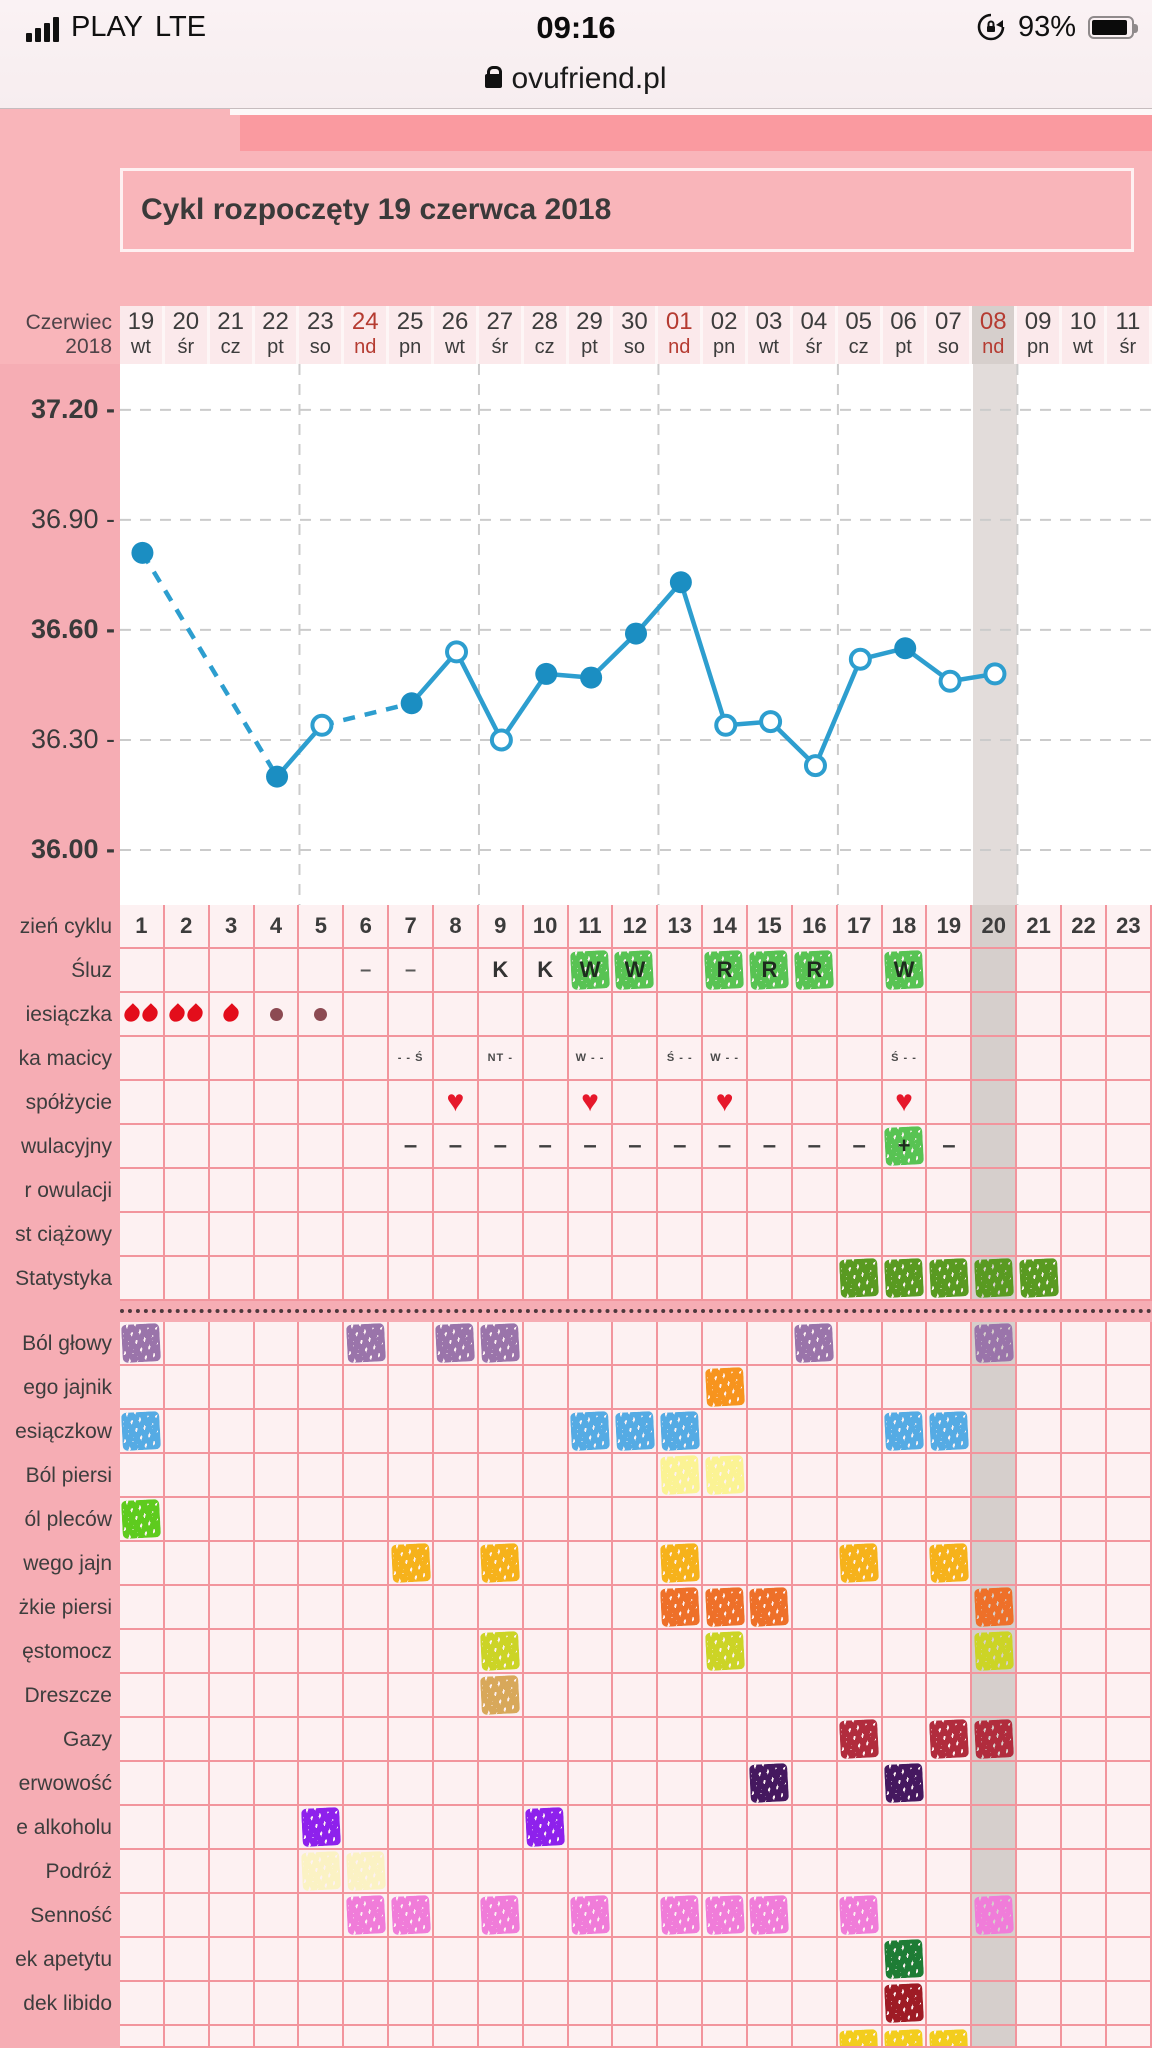 The height and width of the screenshot is (2048, 1152). I want to click on grid-cell: 23, so click(1129, 927).